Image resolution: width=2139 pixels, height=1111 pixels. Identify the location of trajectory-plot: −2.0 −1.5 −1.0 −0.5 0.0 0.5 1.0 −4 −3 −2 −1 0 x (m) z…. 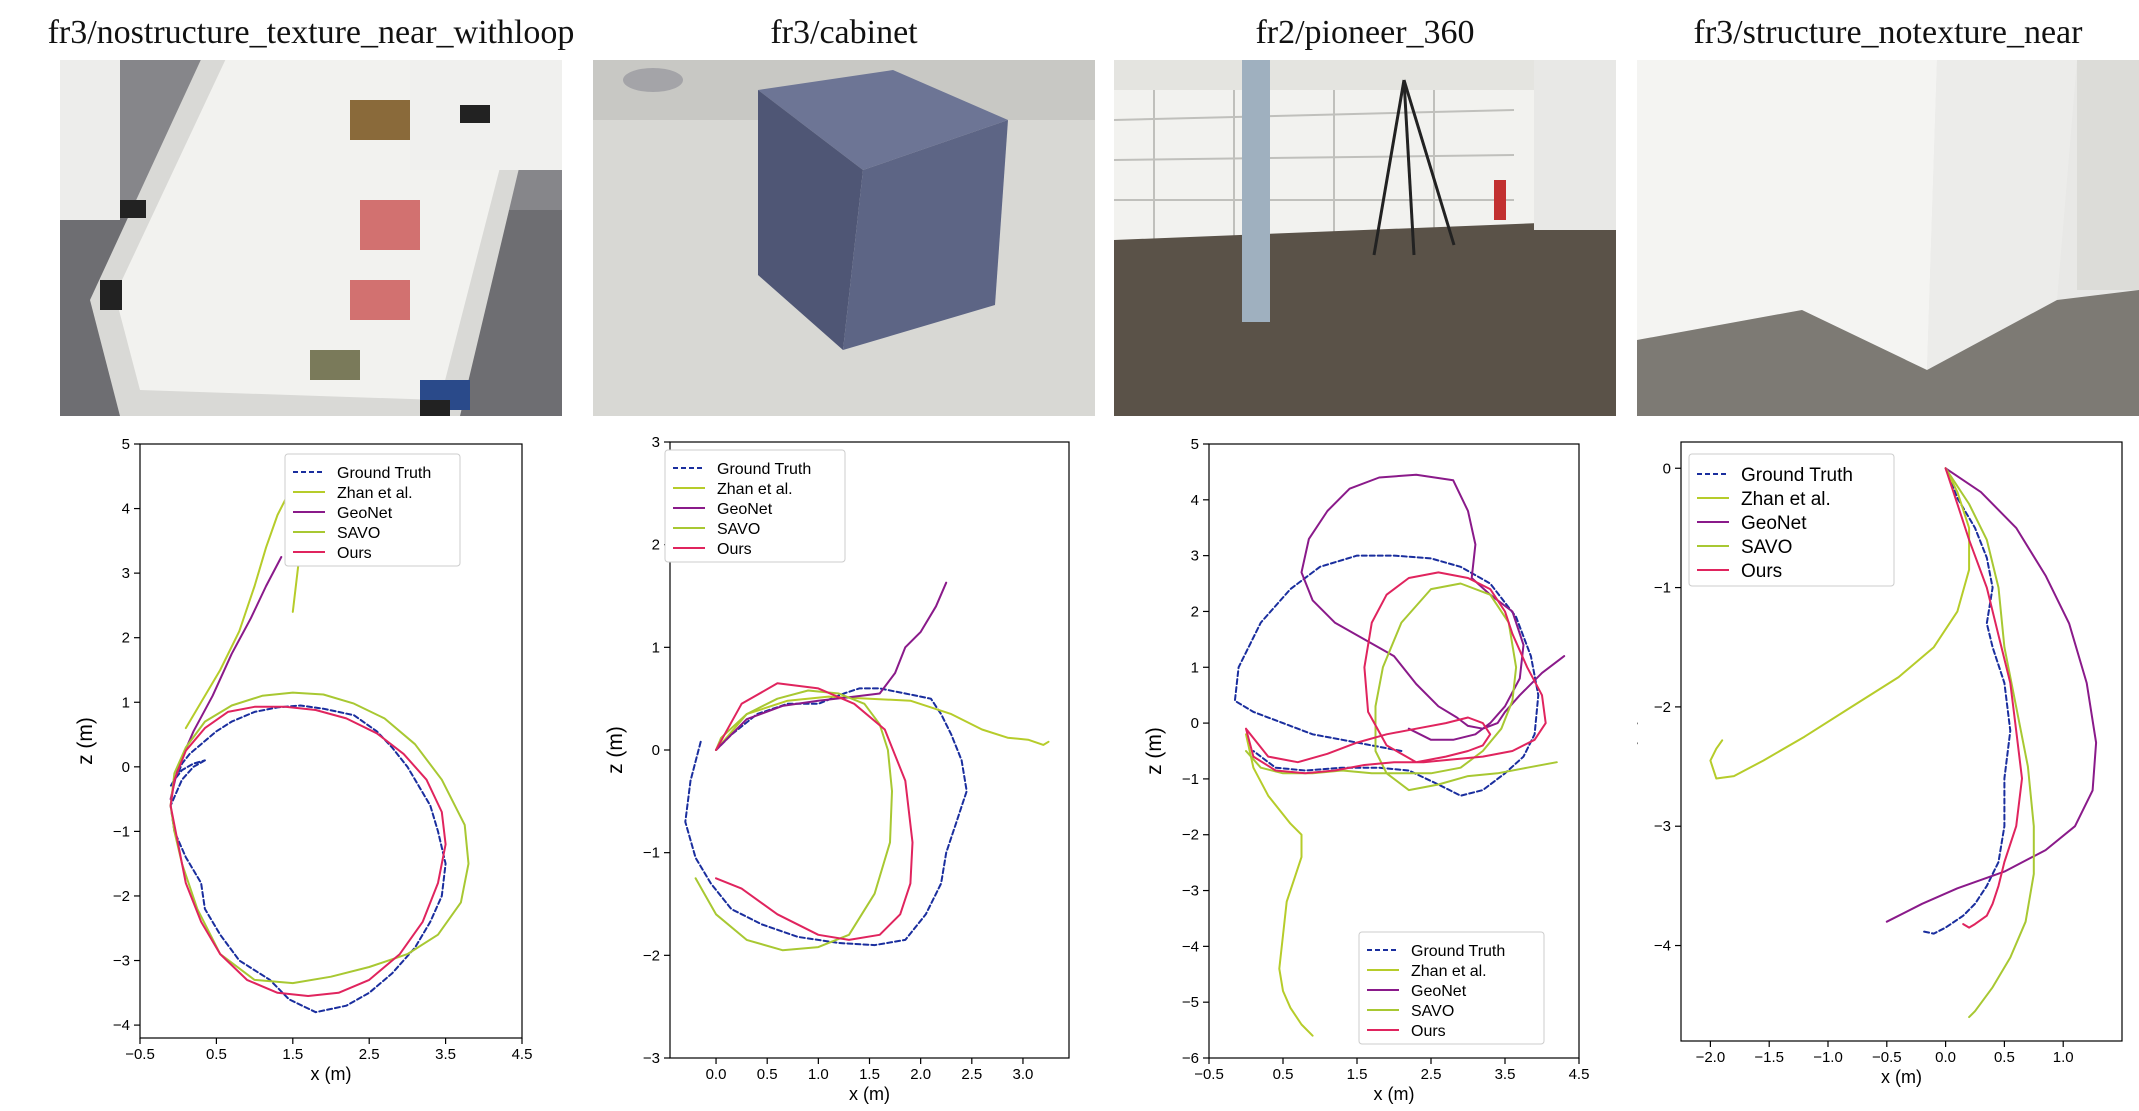
(1880, 764).